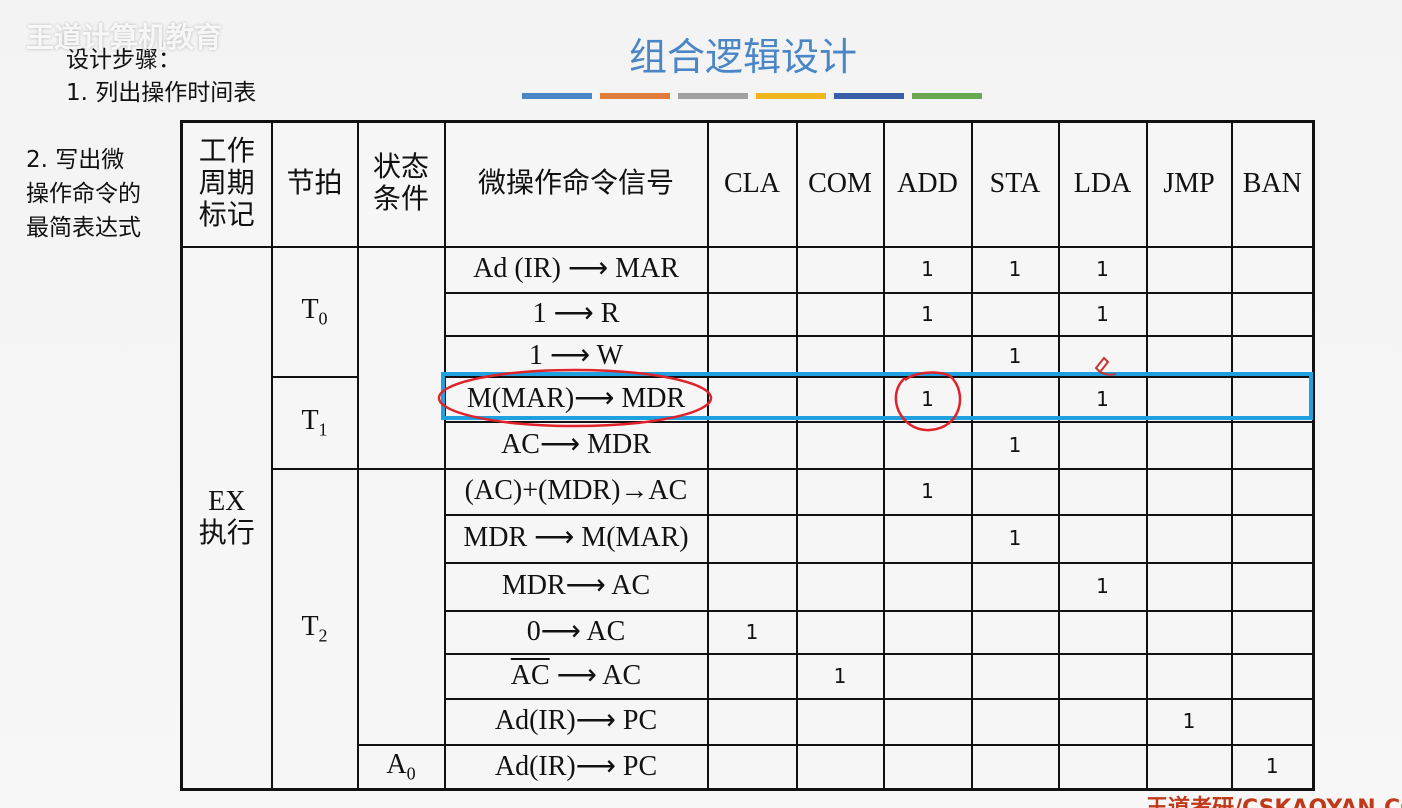 This screenshot has height=808, width=1402. What do you see at coordinates (748, 538) in the screenshot?
I see `table-row: MDR ⟶ M(MAR) 1` at bounding box center [748, 538].